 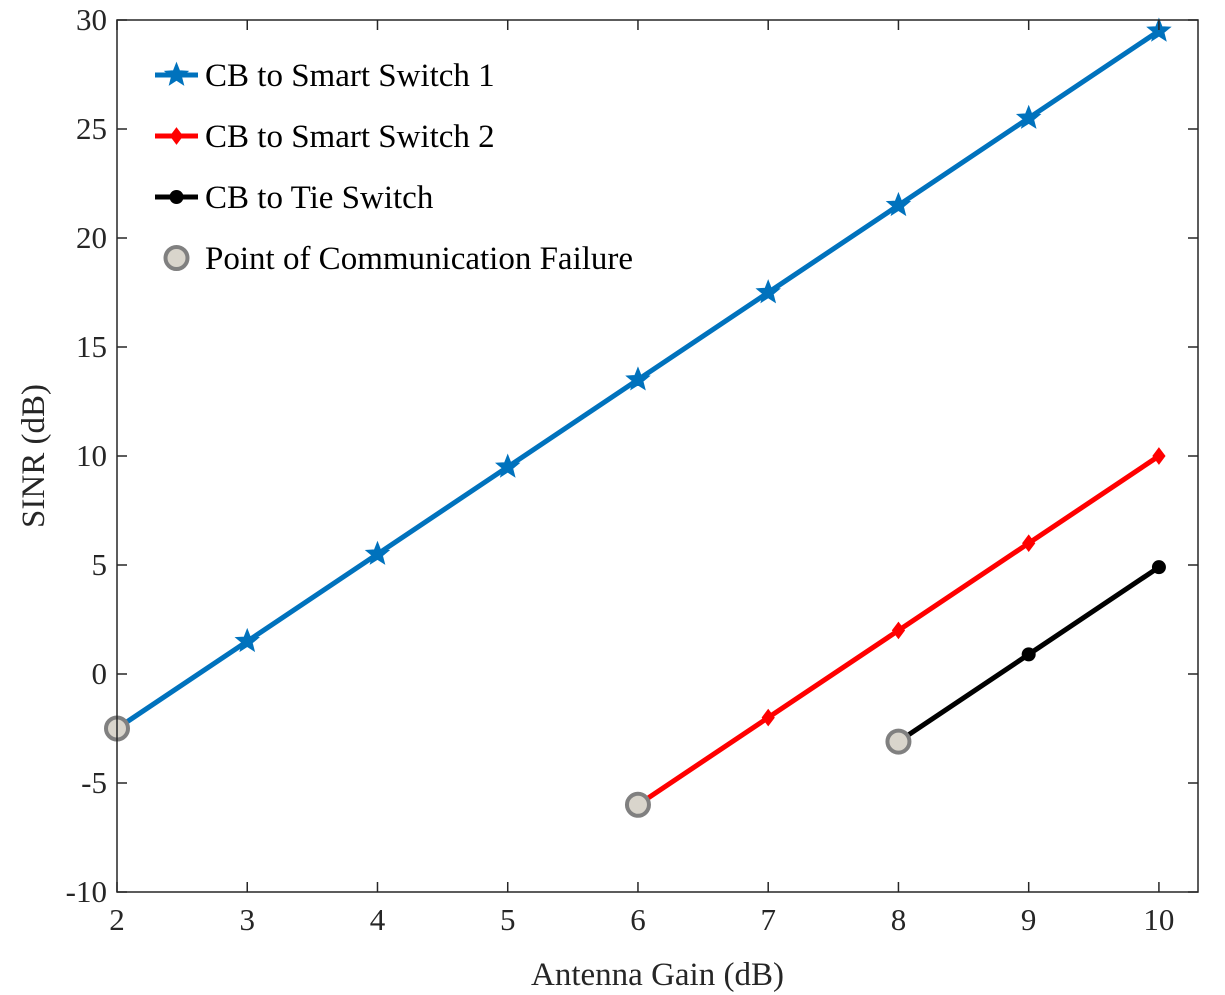 I want to click on legend-entry-3: CB to Tie Switch, so click(x=294, y=198).